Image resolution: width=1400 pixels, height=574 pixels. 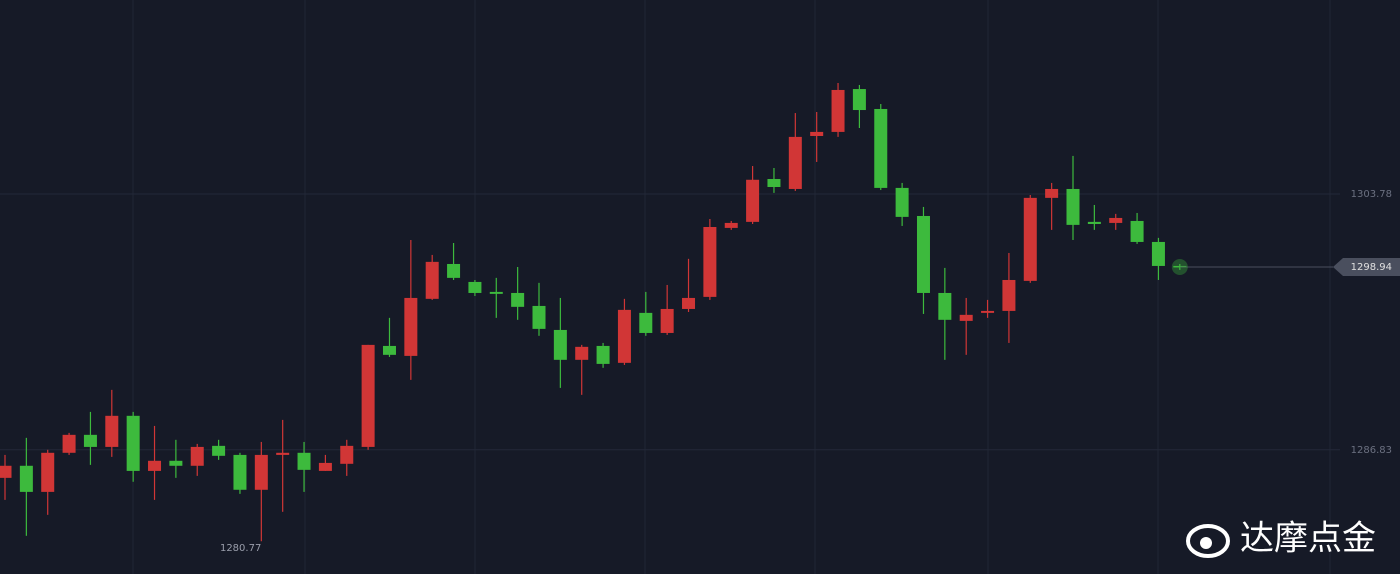 I want to click on watermark: 达摩点金, so click(x=1308, y=539).